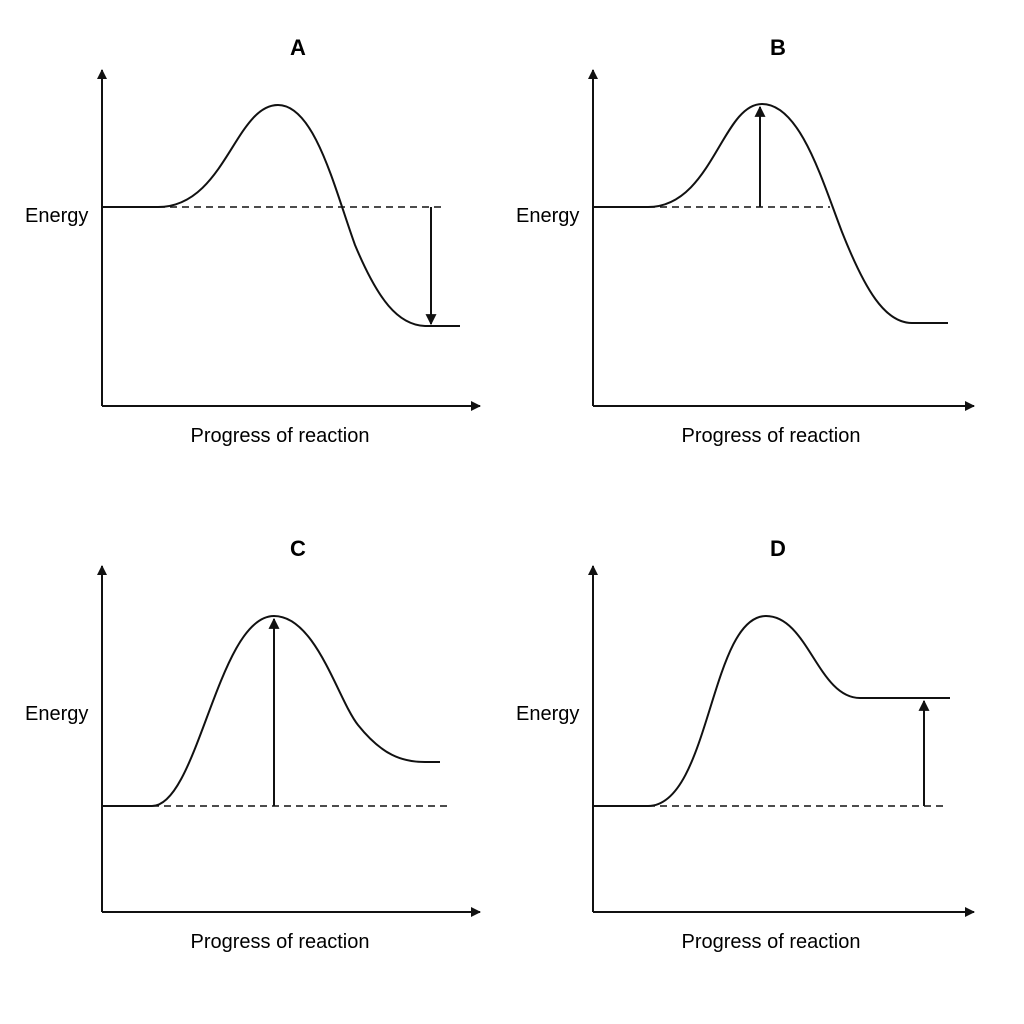 This screenshot has height=1024, width=1024. What do you see at coordinates (298, 47) in the screenshot?
I see `panel-title: A` at bounding box center [298, 47].